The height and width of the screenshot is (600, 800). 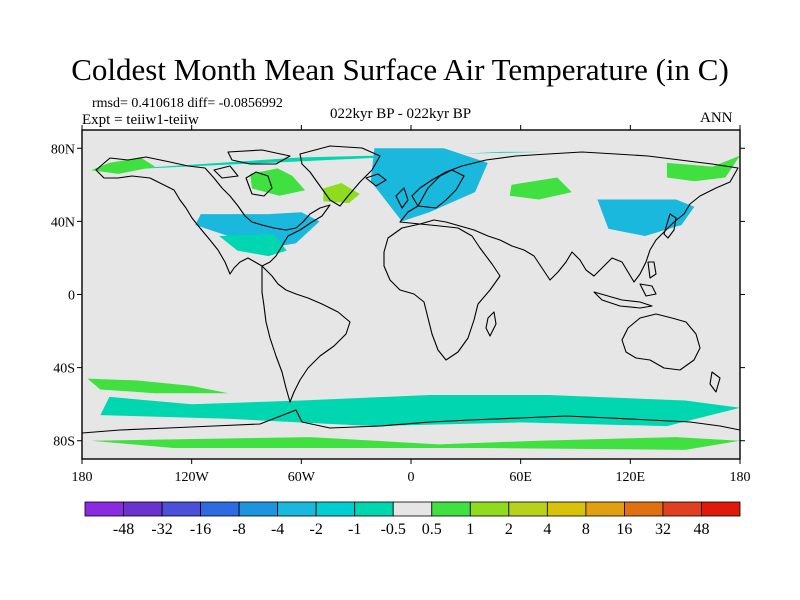 I want to click on colorbar-label: -16, so click(x=200, y=529).